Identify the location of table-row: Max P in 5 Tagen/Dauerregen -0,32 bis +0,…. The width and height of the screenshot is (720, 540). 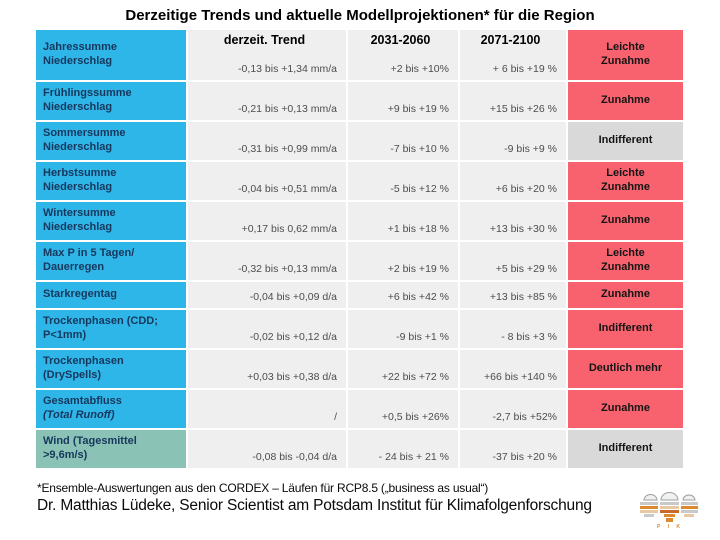
(359, 261).